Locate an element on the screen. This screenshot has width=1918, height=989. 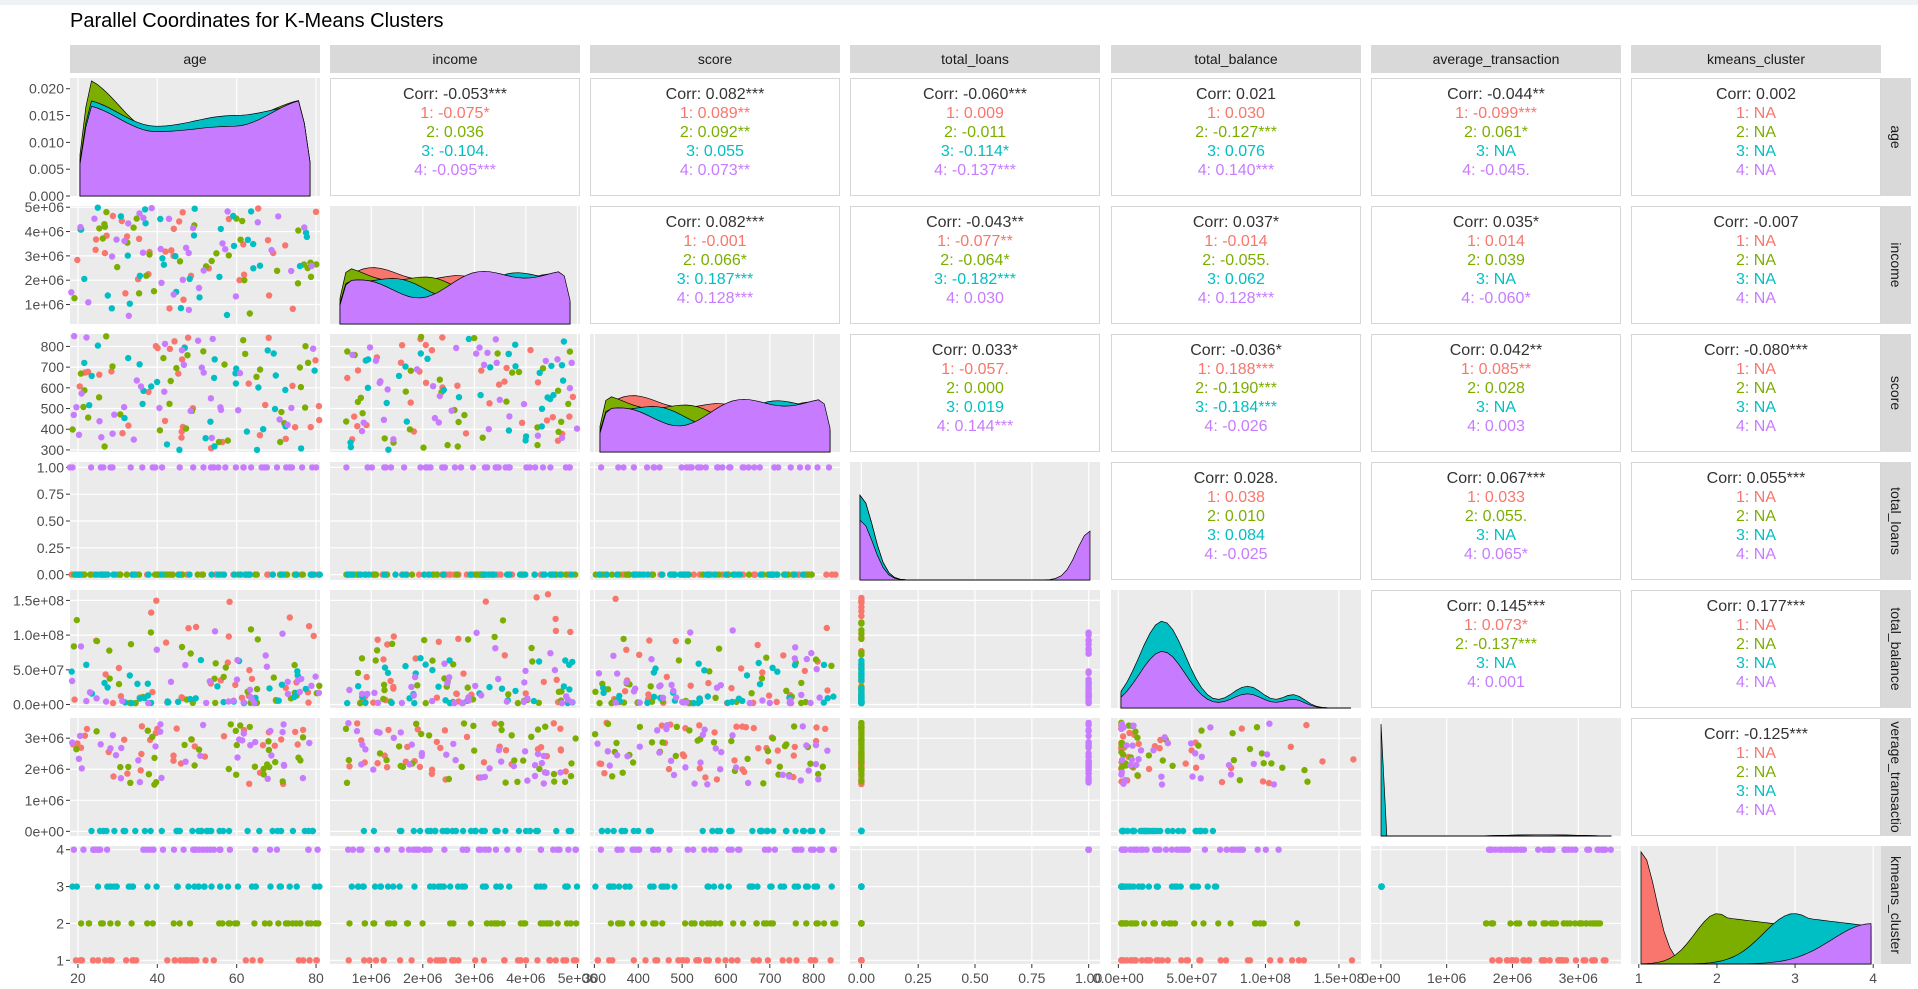
column-strip-score is located at coordinates (715, 59).